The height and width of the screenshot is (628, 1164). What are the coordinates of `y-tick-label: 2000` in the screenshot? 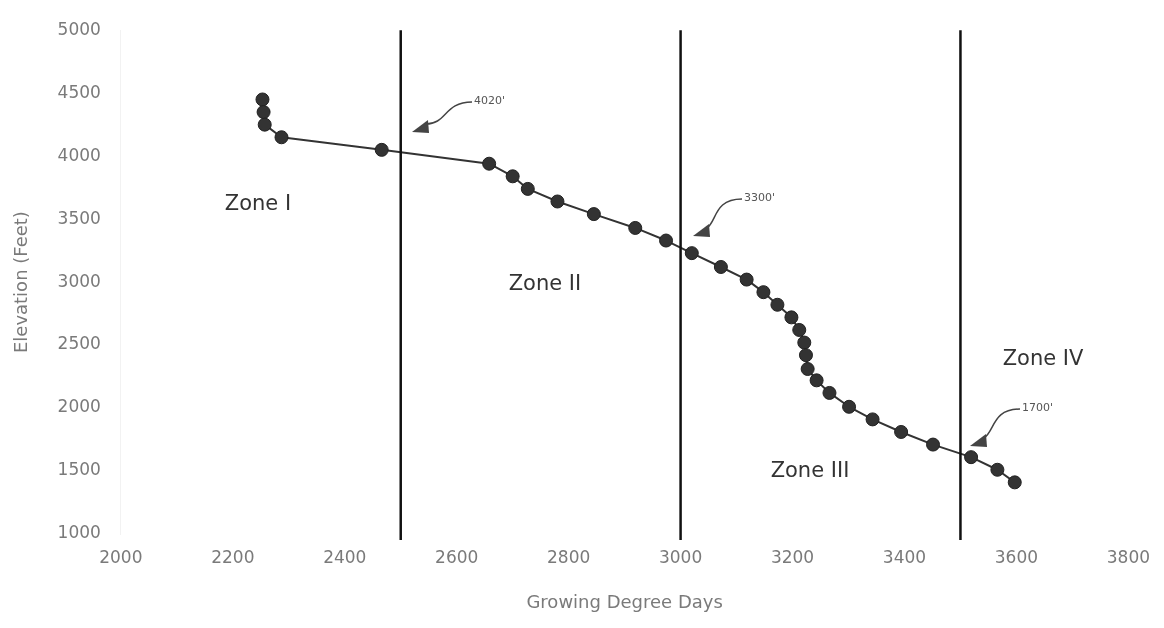 It's located at (79, 406).